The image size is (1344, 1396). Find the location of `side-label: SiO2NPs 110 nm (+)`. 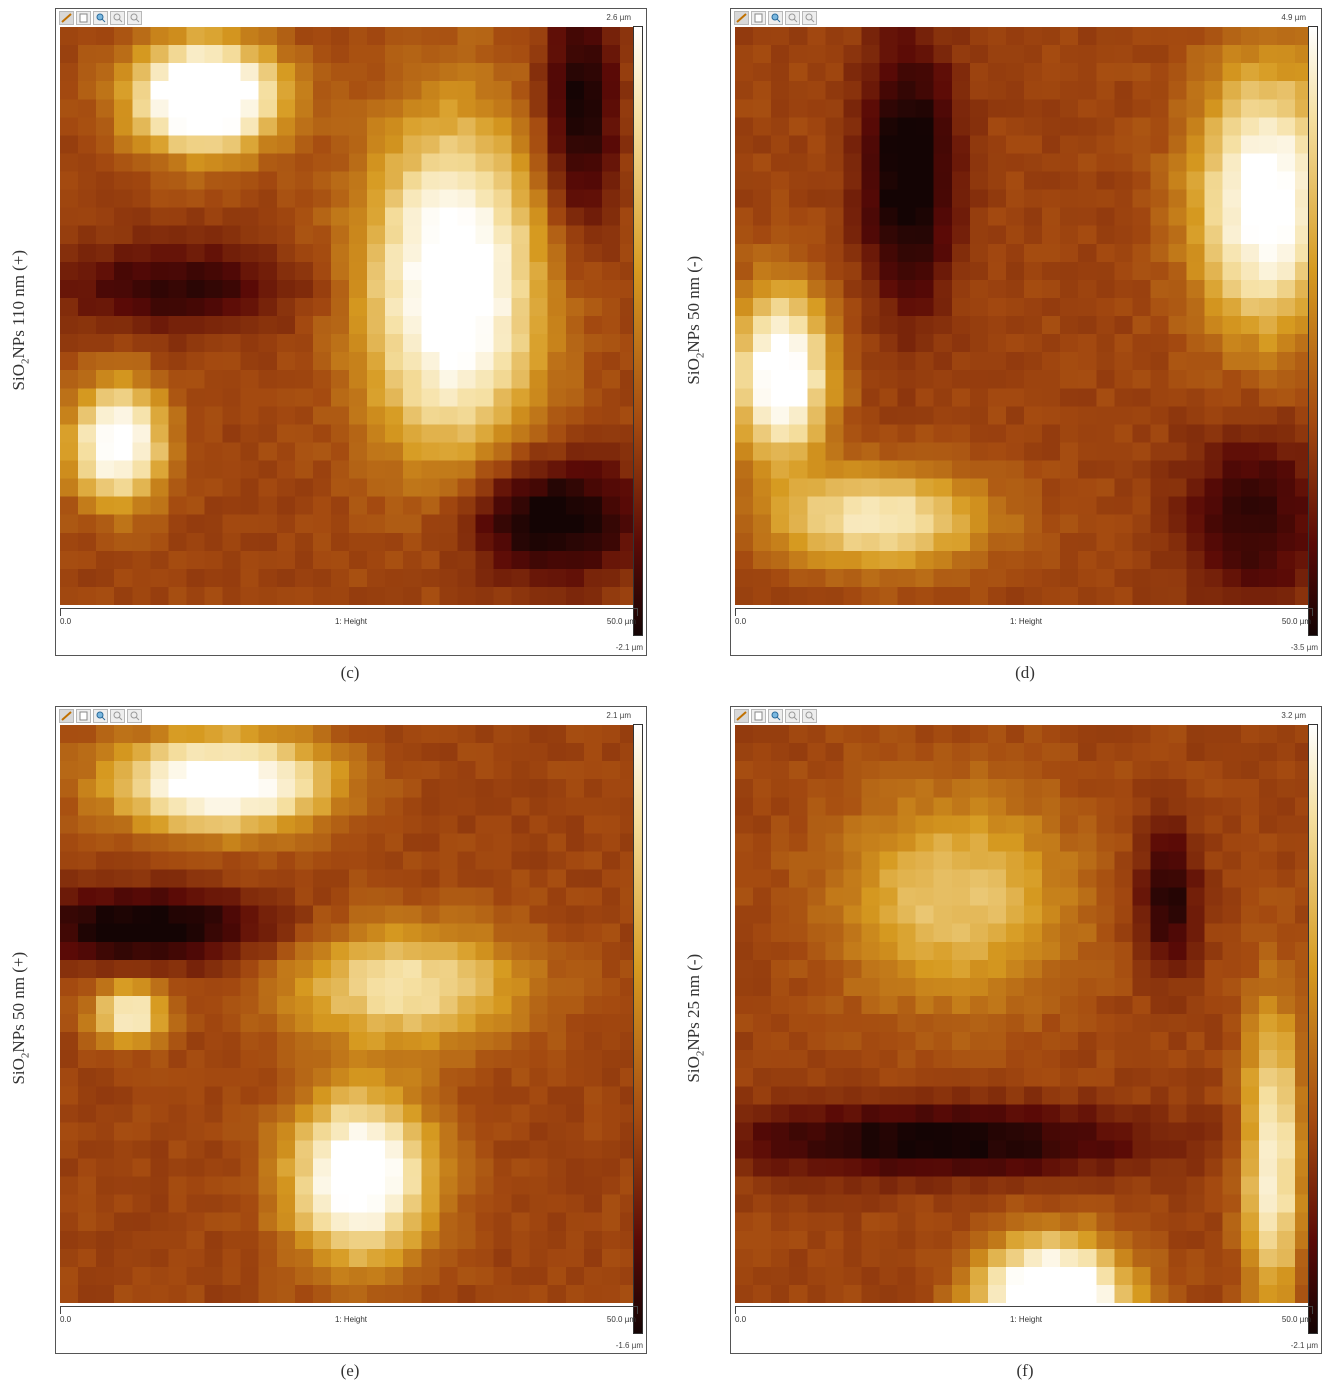

side-label: SiO2NPs 110 nm (+) is located at coordinates (20, 320).